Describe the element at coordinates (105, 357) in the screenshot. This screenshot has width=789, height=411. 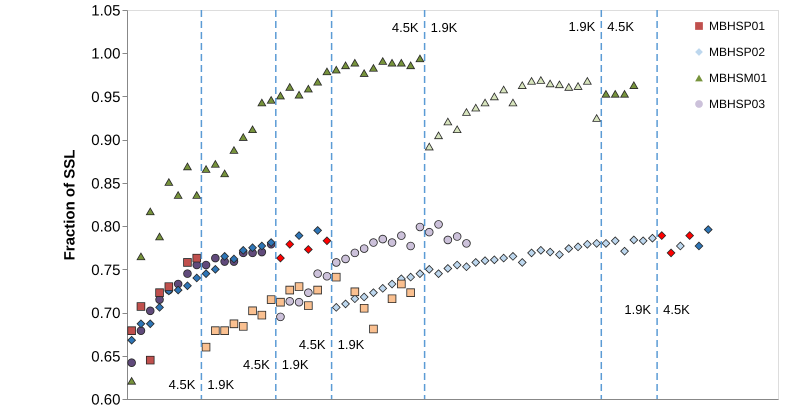
I see `y-tick-label: 0.65` at that location.